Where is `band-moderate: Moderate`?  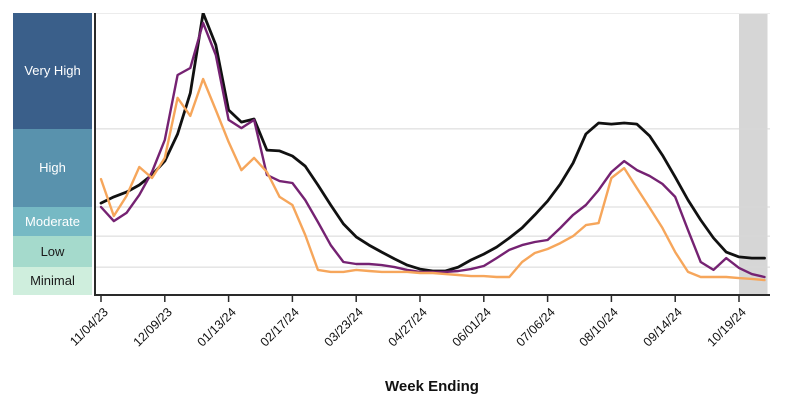 band-moderate: Moderate is located at coordinates (52, 221).